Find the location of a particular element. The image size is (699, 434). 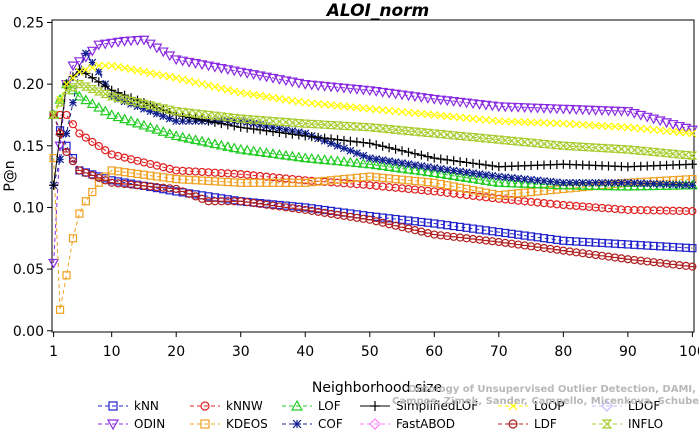

legend-item-lof: LOF is located at coordinates (311, 406).